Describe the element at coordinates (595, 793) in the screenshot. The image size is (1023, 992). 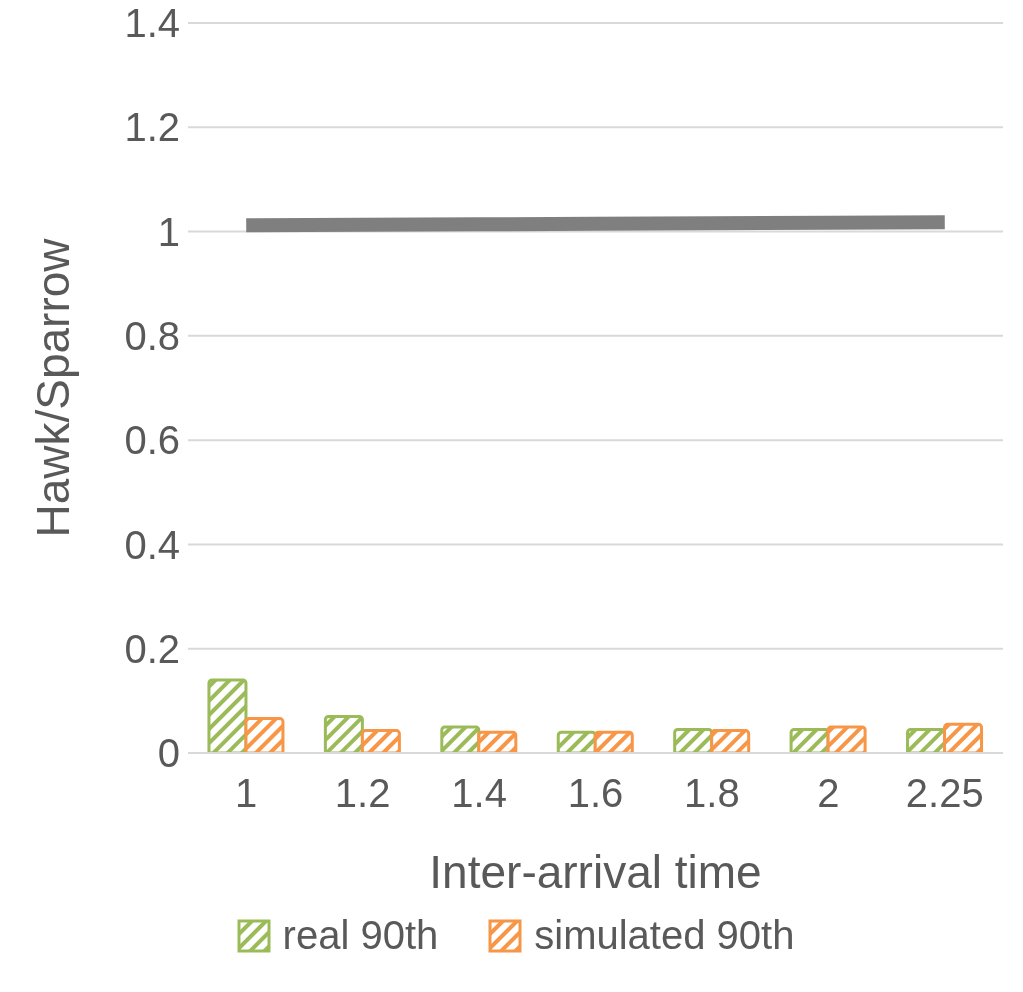
I see `x-tick-label: 1.6` at that location.